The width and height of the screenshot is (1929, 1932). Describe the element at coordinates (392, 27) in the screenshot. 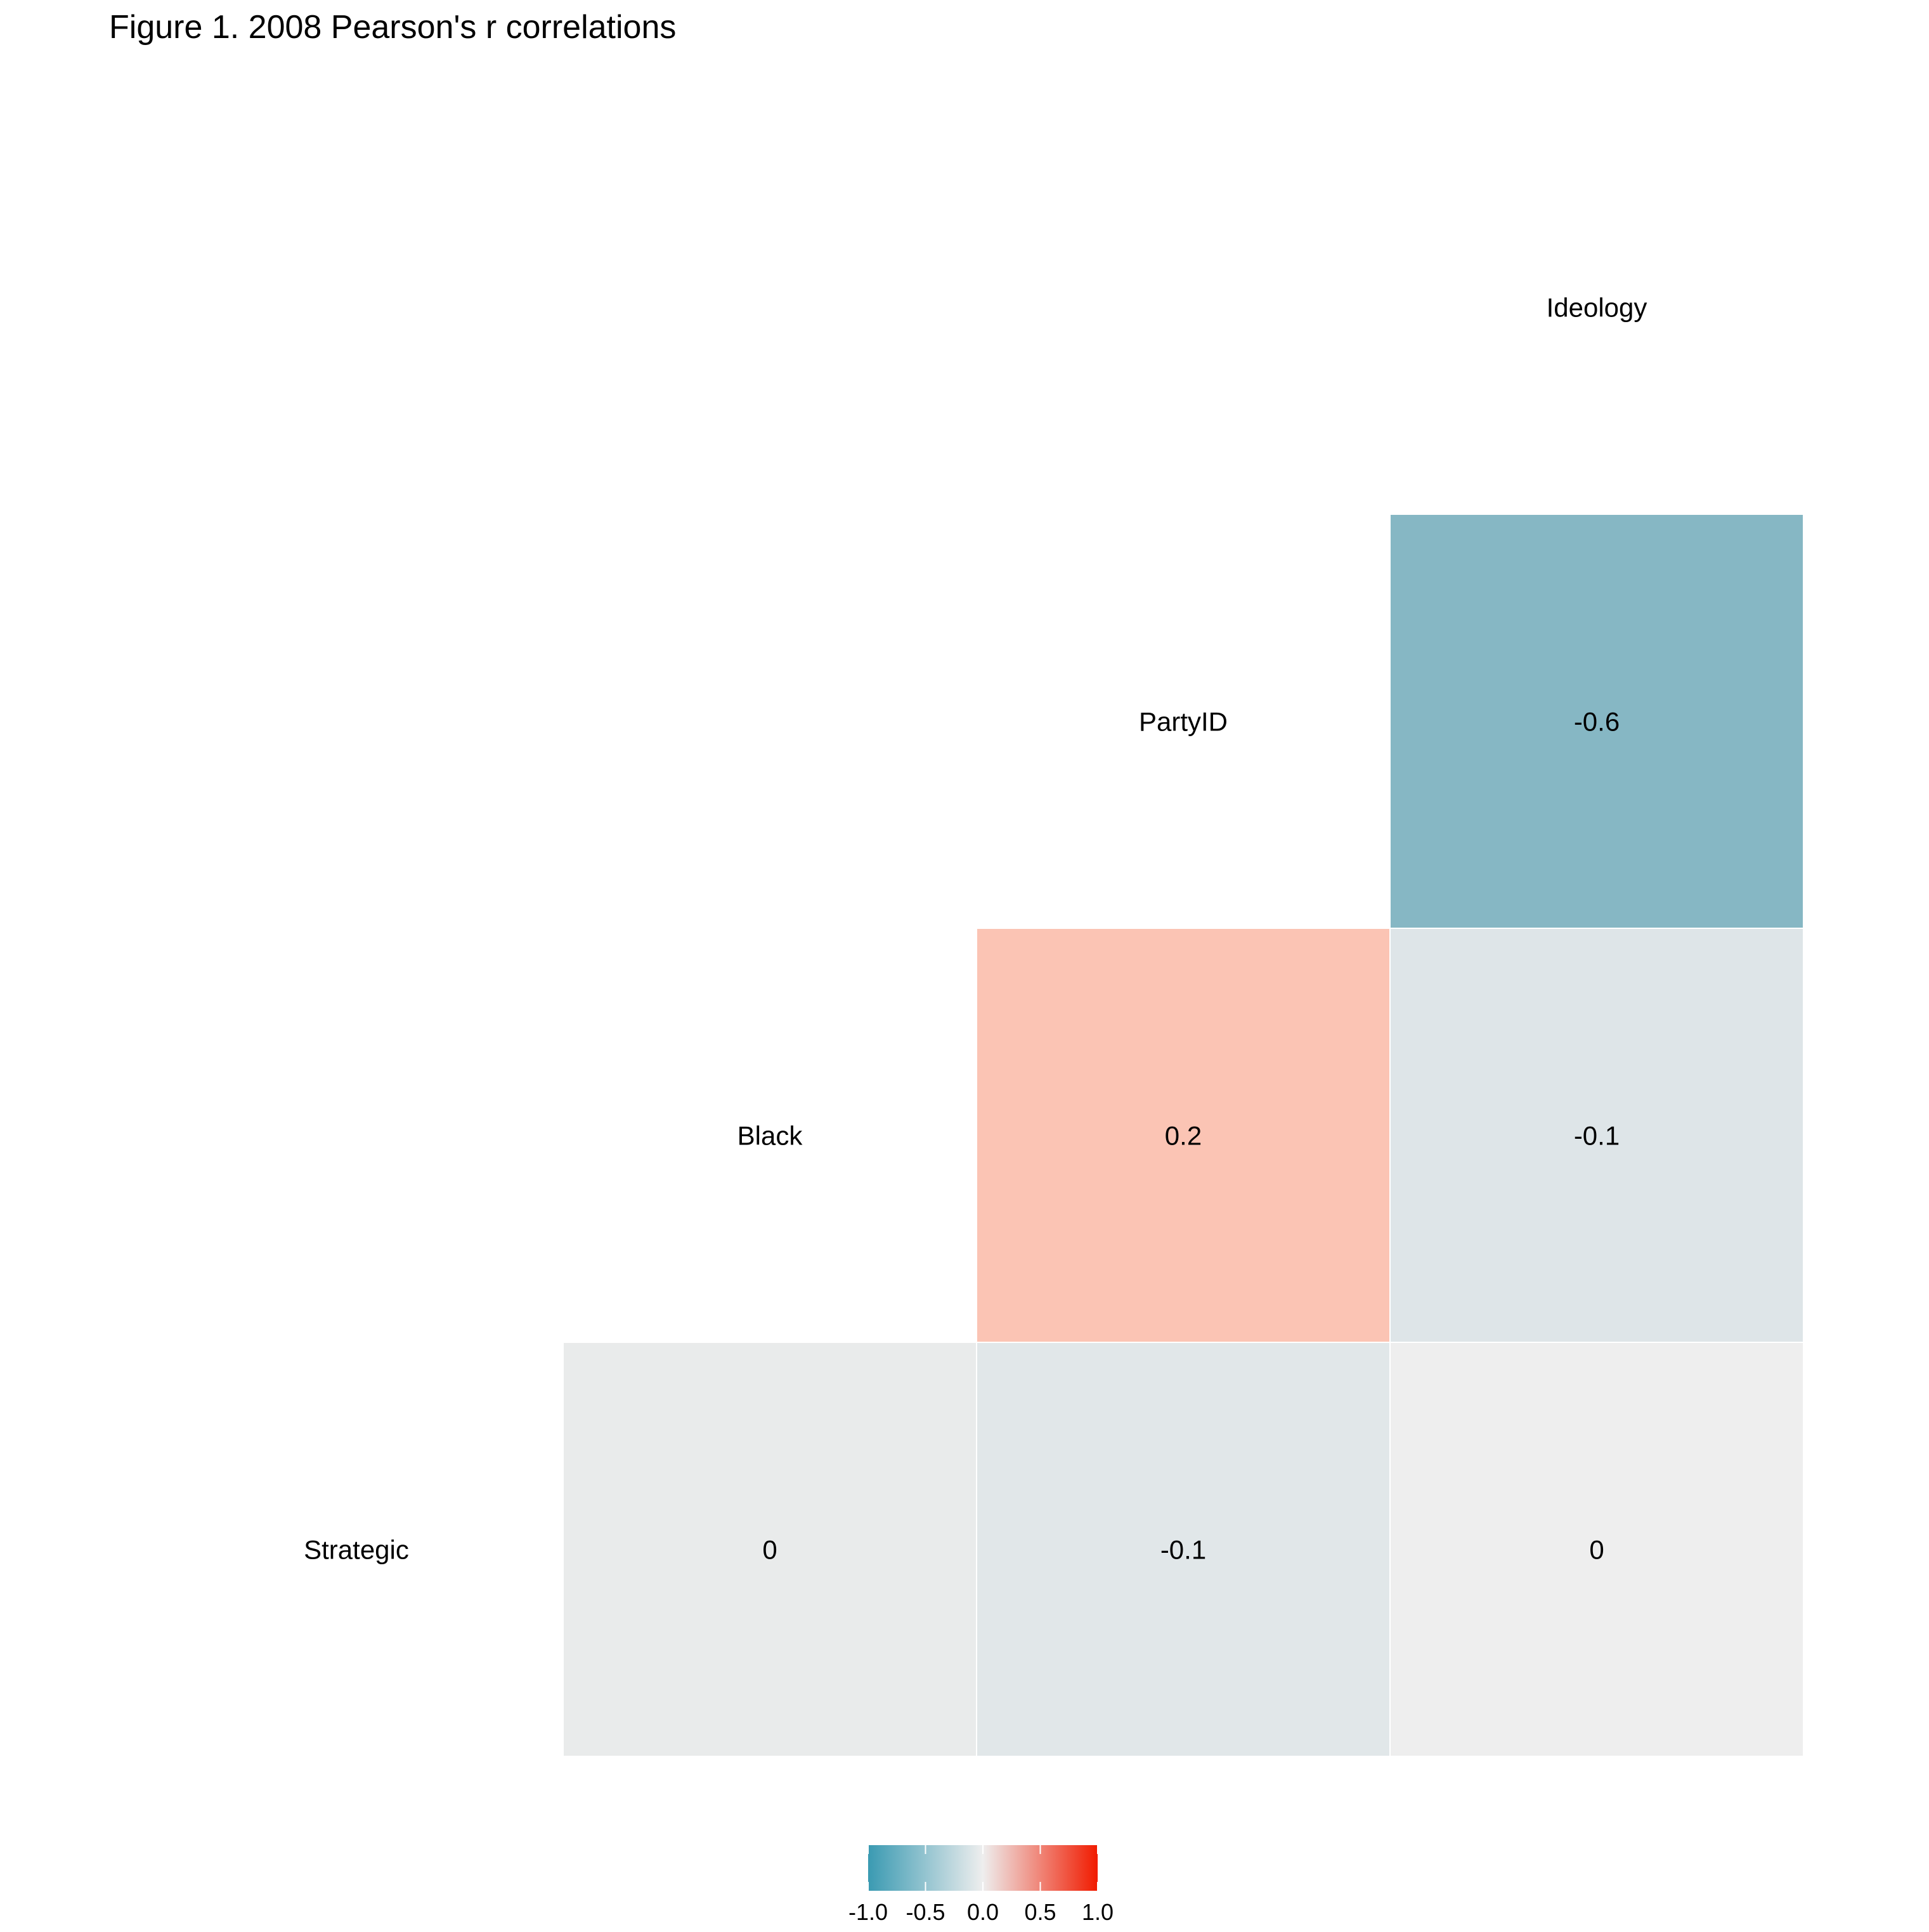

I see `chart-title: Figure 1. 2008 Pearson's r correlations` at that location.